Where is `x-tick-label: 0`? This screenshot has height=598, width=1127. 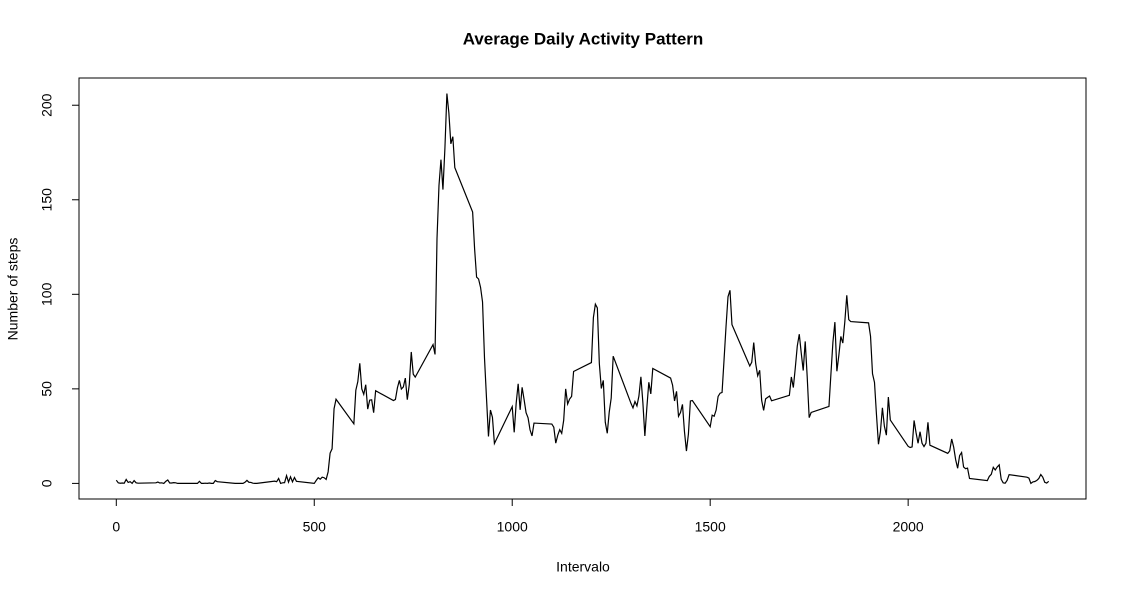
x-tick-label: 0 is located at coordinates (116, 527).